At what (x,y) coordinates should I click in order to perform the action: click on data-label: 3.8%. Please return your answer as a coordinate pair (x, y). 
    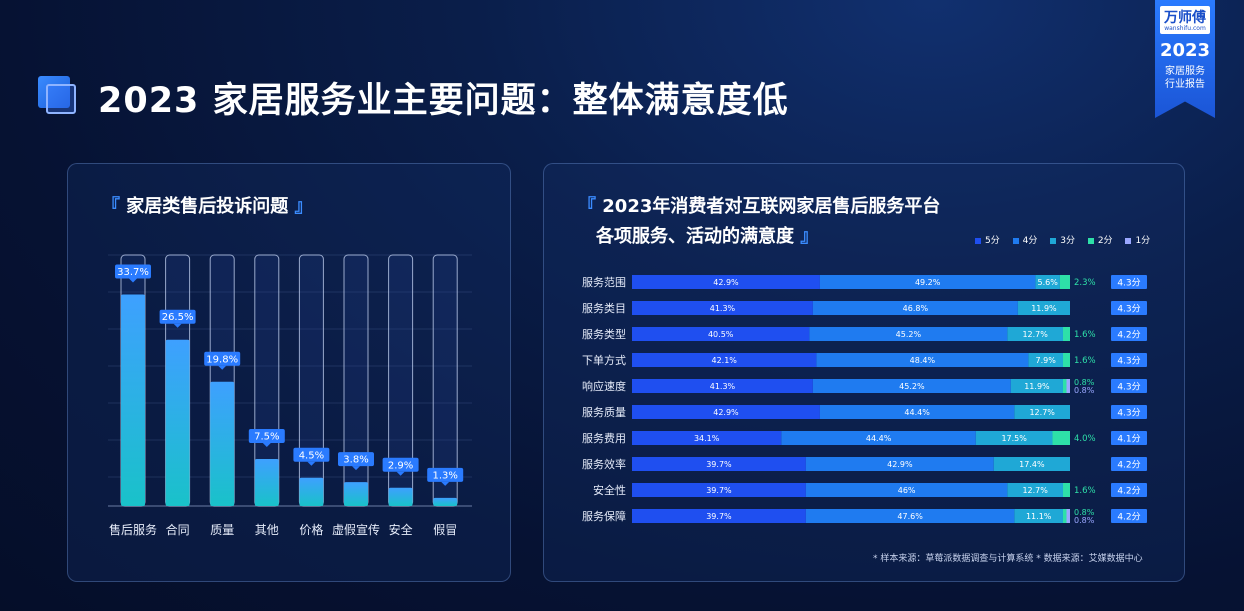
    Looking at the image, I should click on (355, 460).